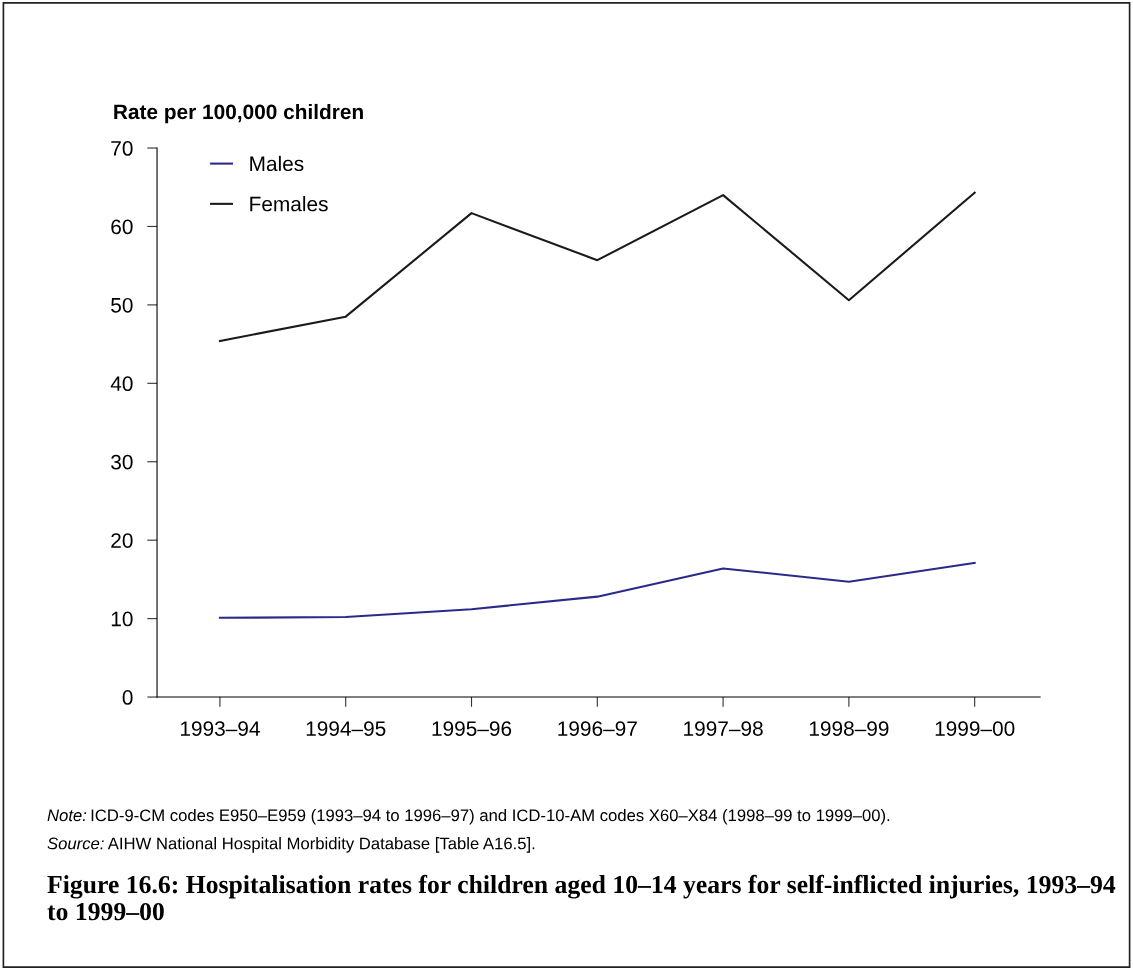  I want to click on y-tick-label: 60, so click(122, 227).